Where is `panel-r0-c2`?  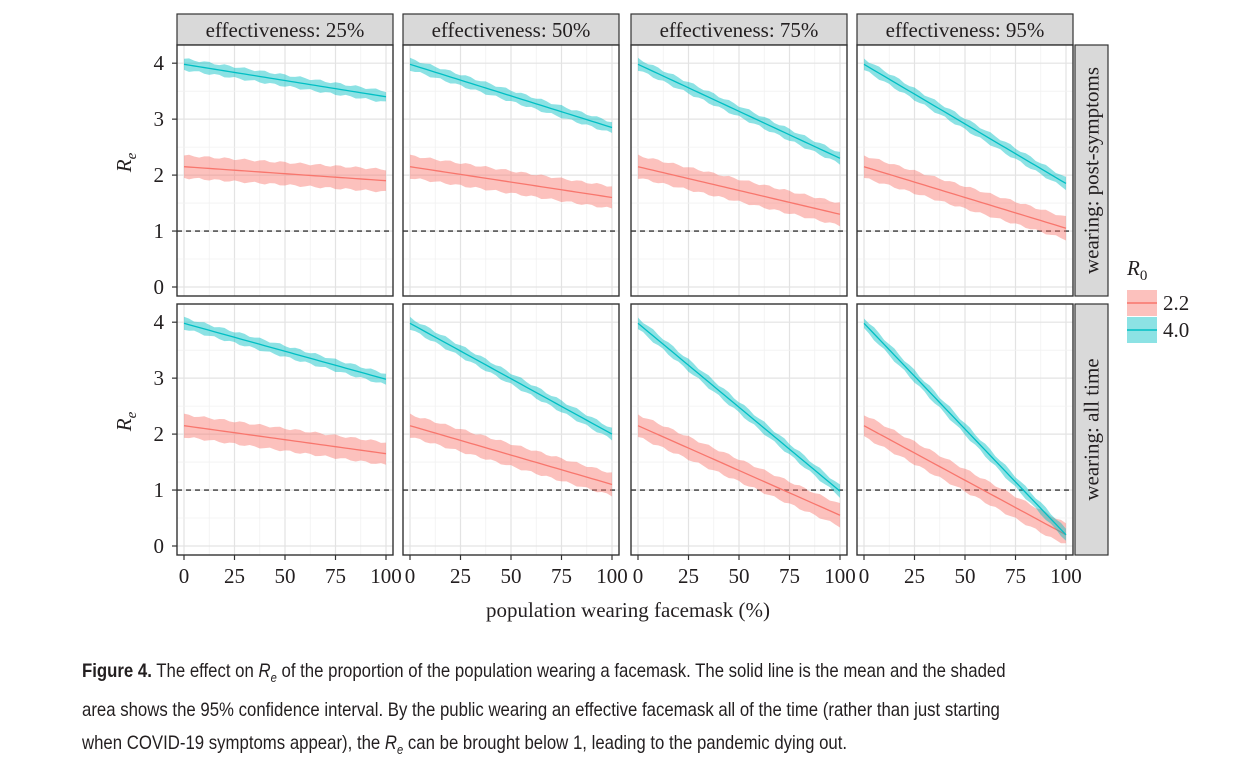
panel-r0-c2 is located at coordinates (739, 170).